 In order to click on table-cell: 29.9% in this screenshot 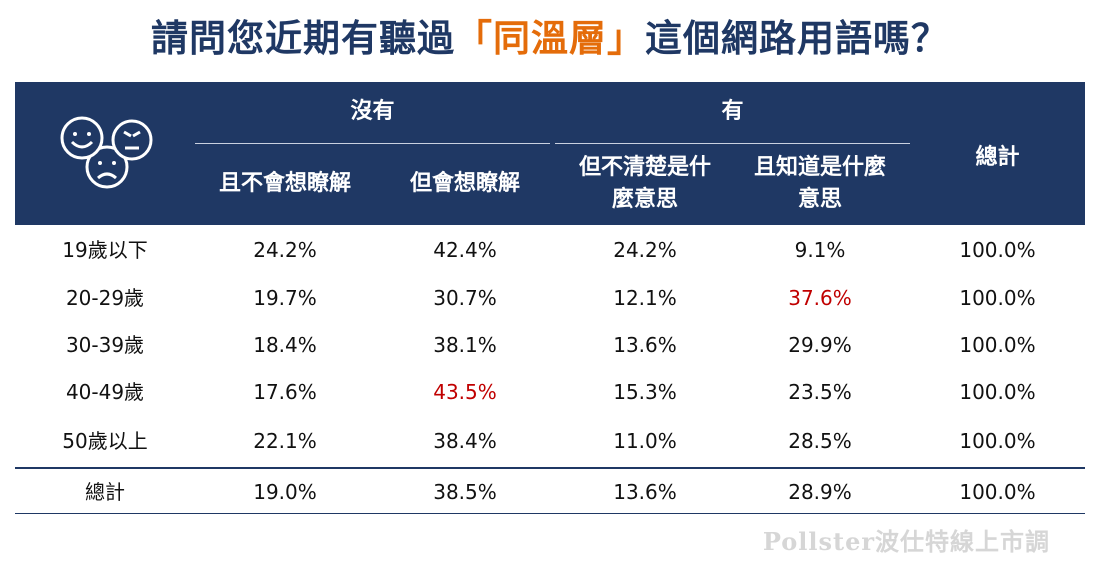, I will do `click(820, 345)`.